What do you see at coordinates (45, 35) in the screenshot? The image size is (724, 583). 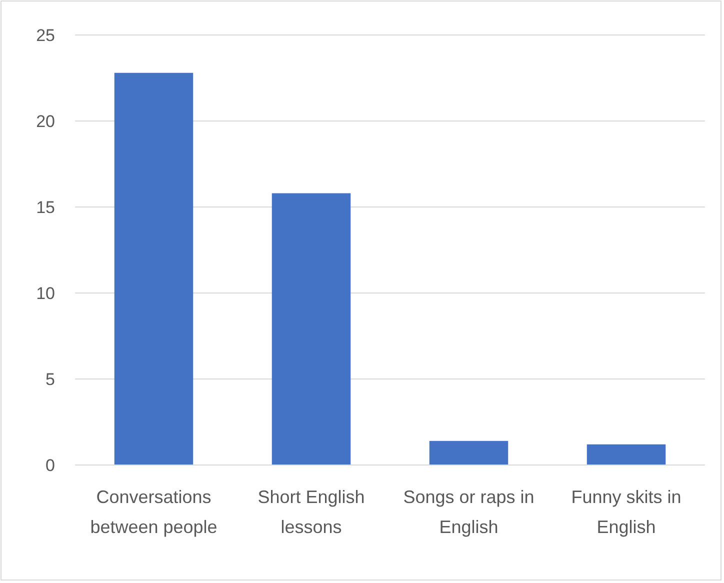 I see `y-tick-label: 25` at bounding box center [45, 35].